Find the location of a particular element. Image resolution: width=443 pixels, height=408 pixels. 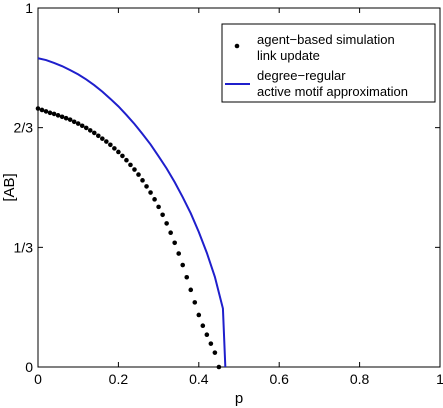

legend-marker-simulation is located at coordinates (237, 46).